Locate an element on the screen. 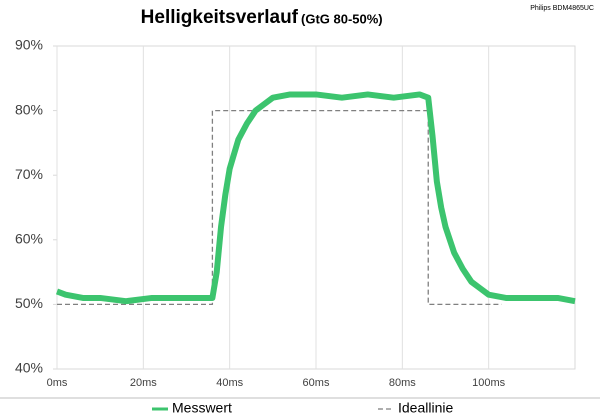 This screenshot has height=420, width=600. y-tick-label: 50% is located at coordinates (29, 303).